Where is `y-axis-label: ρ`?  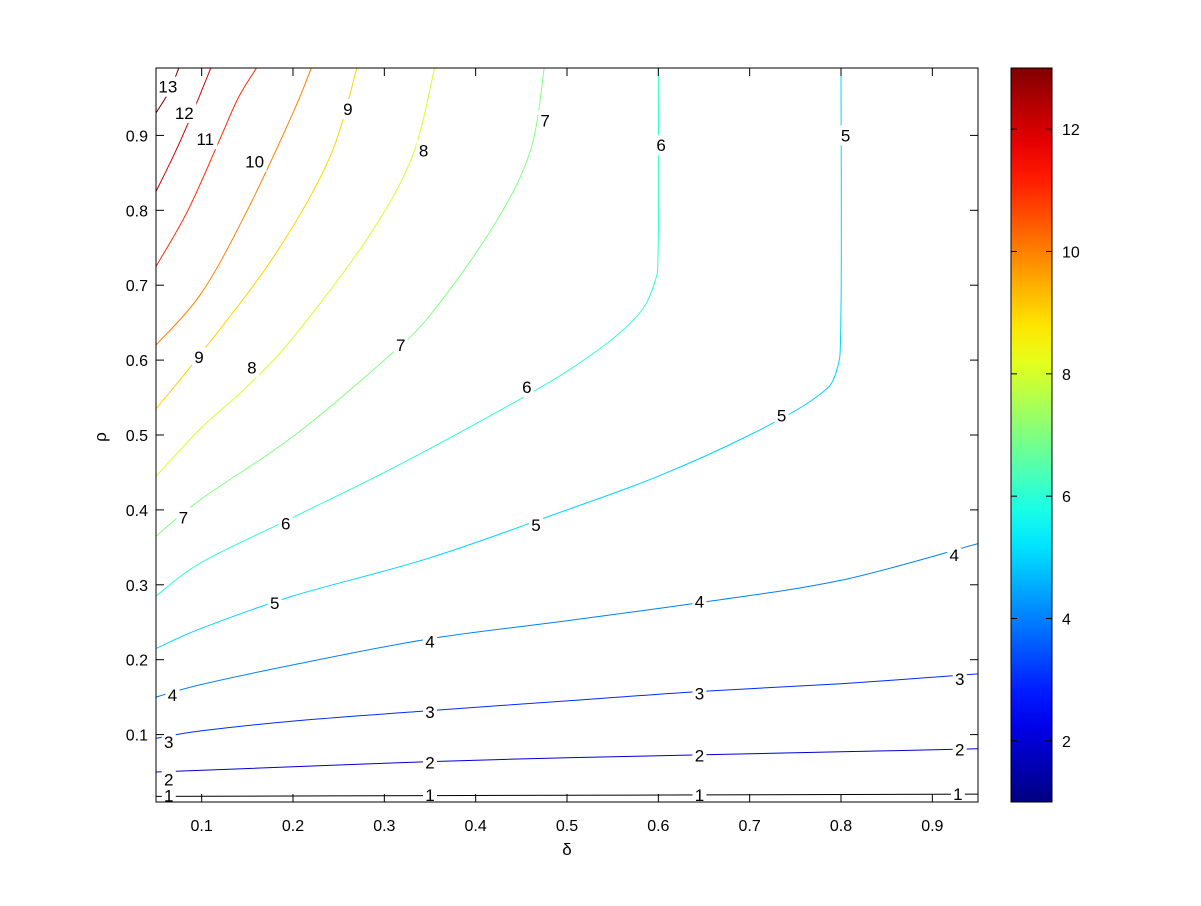
y-axis-label: ρ is located at coordinates (100, 437).